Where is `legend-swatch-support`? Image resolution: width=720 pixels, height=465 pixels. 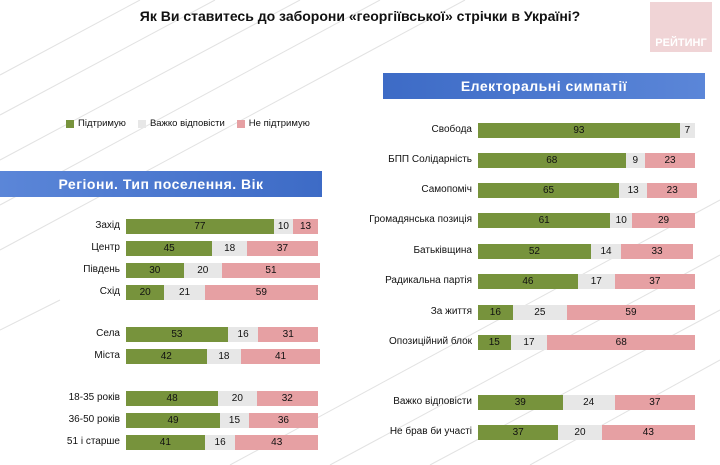
legend-swatch-support is located at coordinates (70, 123).